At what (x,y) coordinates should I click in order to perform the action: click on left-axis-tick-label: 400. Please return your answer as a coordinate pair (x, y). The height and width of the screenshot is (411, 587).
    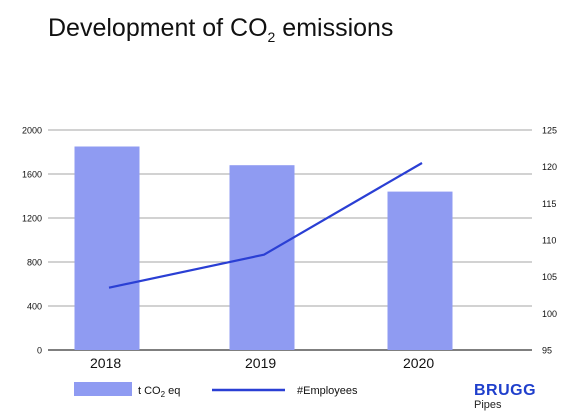
    Looking at the image, I should click on (34, 307).